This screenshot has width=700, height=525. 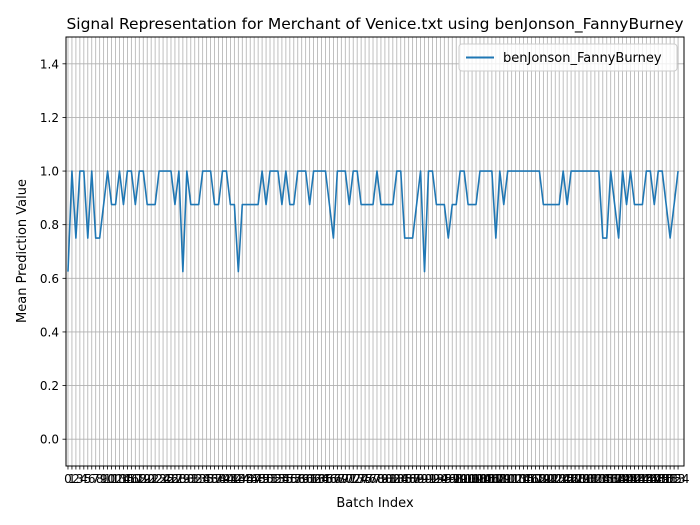 I want to click on x-tick-label: 33, so click(x=198, y=479).